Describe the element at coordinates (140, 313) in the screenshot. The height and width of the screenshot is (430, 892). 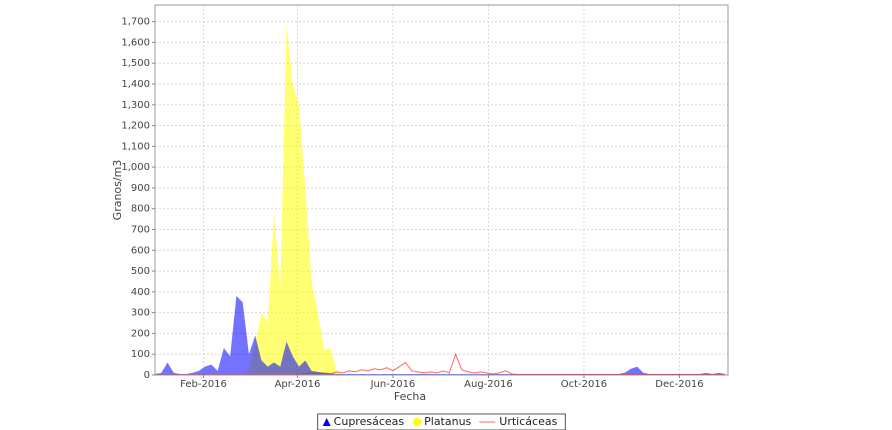
I see `y-tick-label: 300` at that location.